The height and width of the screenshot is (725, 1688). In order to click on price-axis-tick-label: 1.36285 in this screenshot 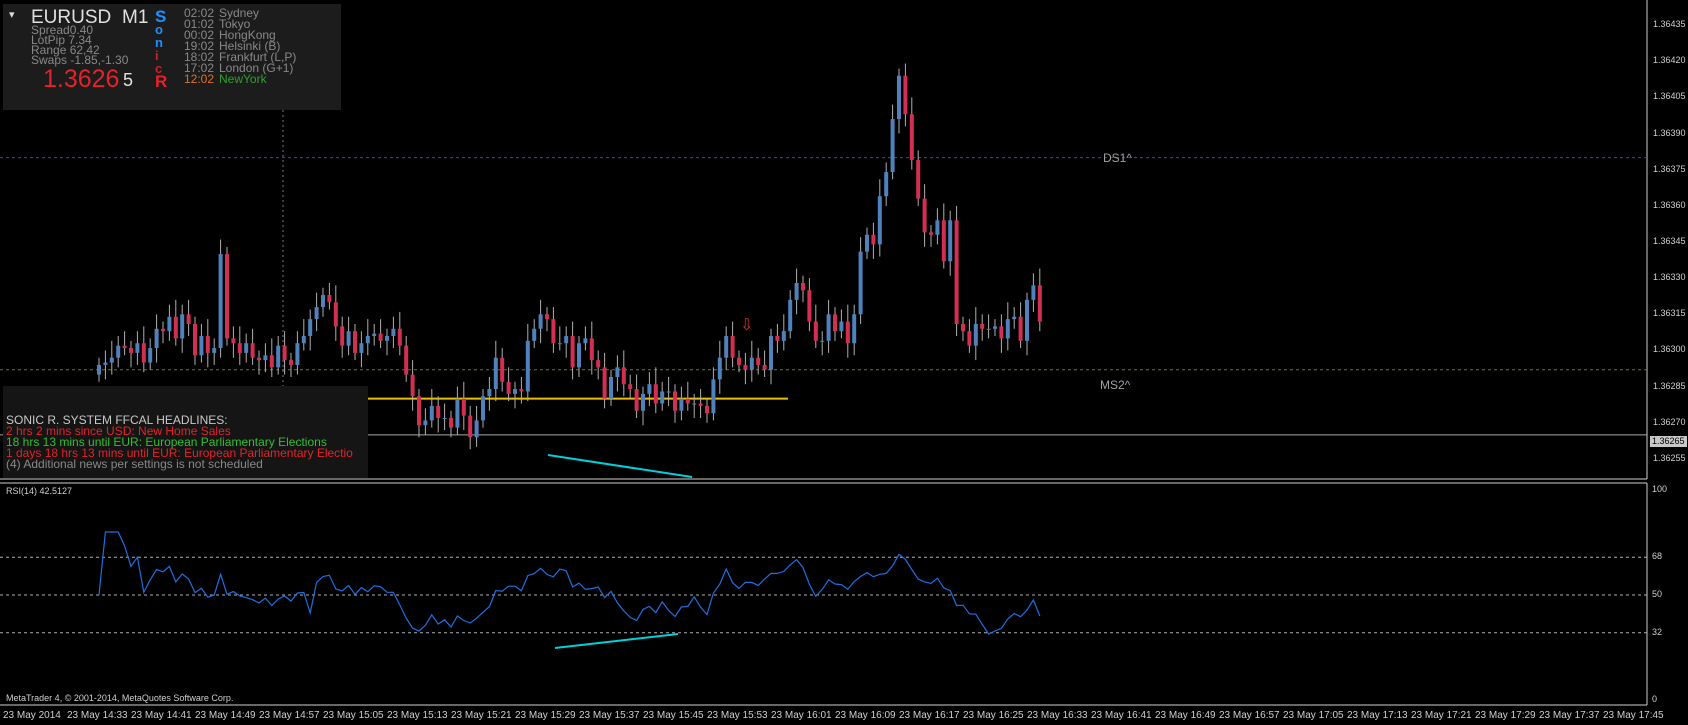, I will do `click(1669, 385)`.